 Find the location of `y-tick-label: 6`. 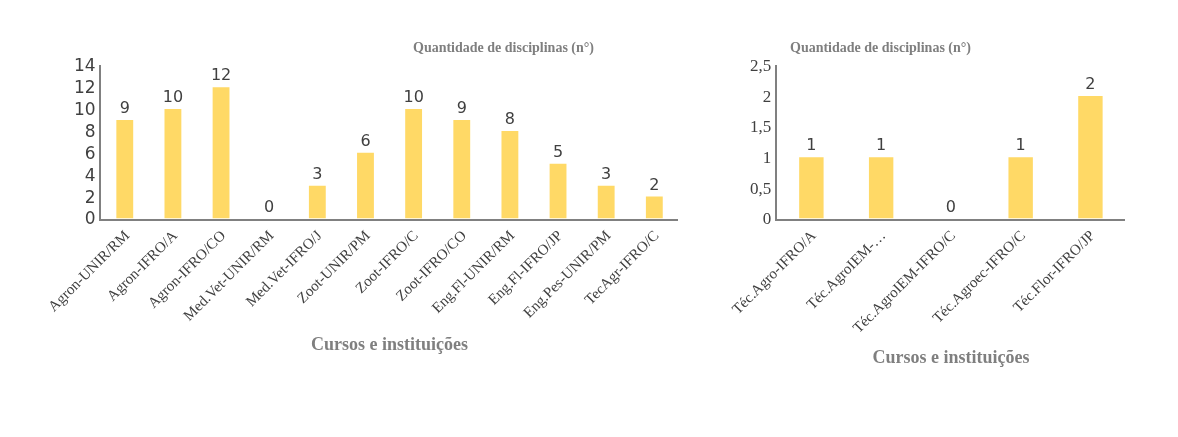

y-tick-label: 6 is located at coordinates (90, 152).